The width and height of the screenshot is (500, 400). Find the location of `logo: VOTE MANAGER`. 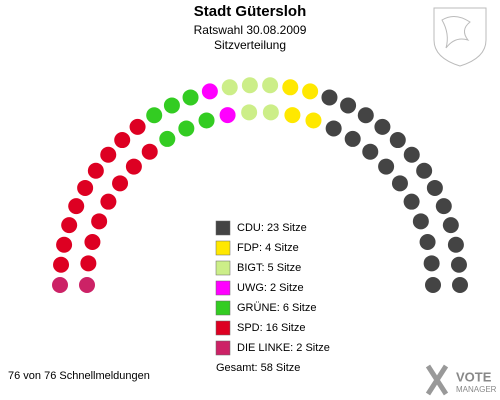

logo: VOTE MANAGER is located at coordinates (461, 380).